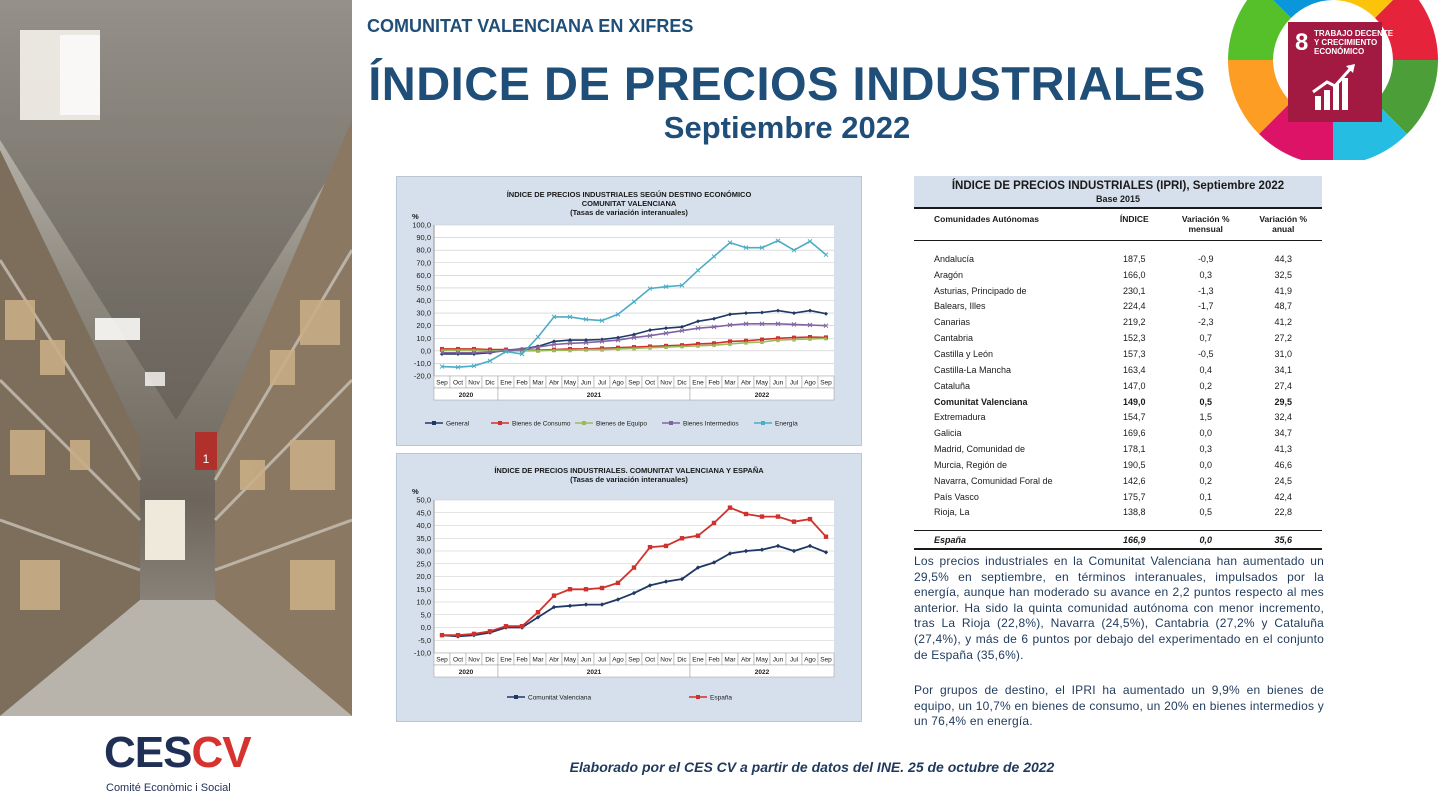  What do you see at coordinates (1134, 464) in the screenshot?
I see `index-cell: 190,5` at bounding box center [1134, 464].